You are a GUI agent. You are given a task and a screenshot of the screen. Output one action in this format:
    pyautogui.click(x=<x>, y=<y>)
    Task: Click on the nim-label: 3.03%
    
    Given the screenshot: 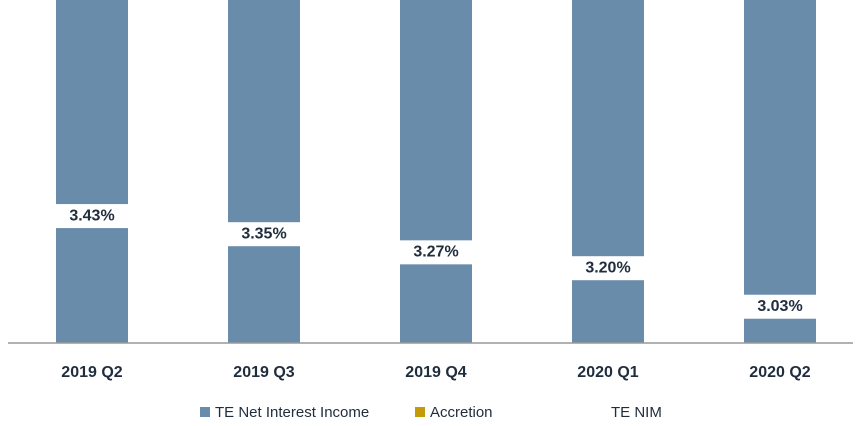 What is the action you would take?
    pyautogui.click(x=779, y=306)
    